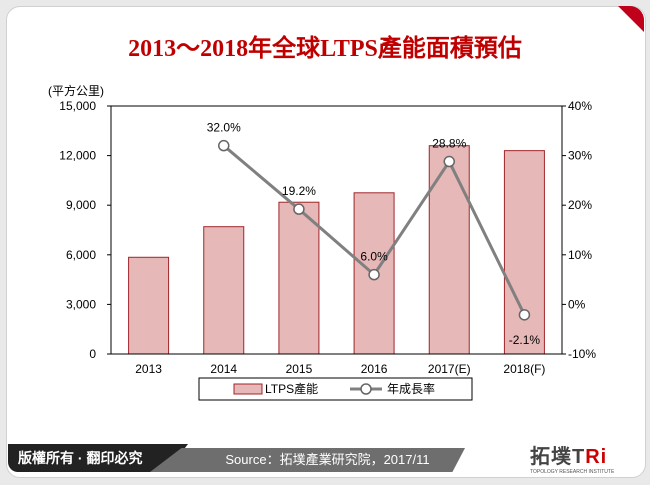 The height and width of the screenshot is (485, 650). I want to click on y2-tick-label: 40%, so click(580, 106).